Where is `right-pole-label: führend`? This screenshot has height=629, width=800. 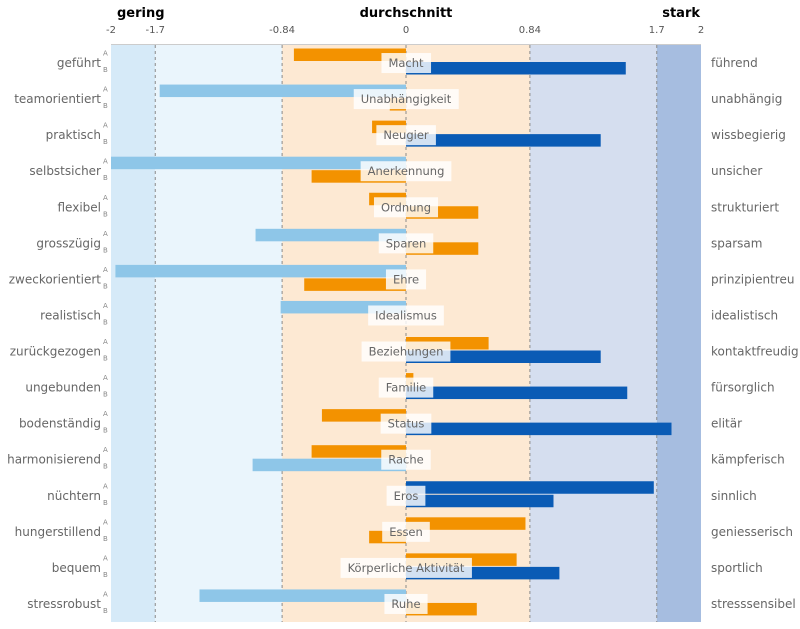 right-pole-label: führend is located at coordinates (734, 63).